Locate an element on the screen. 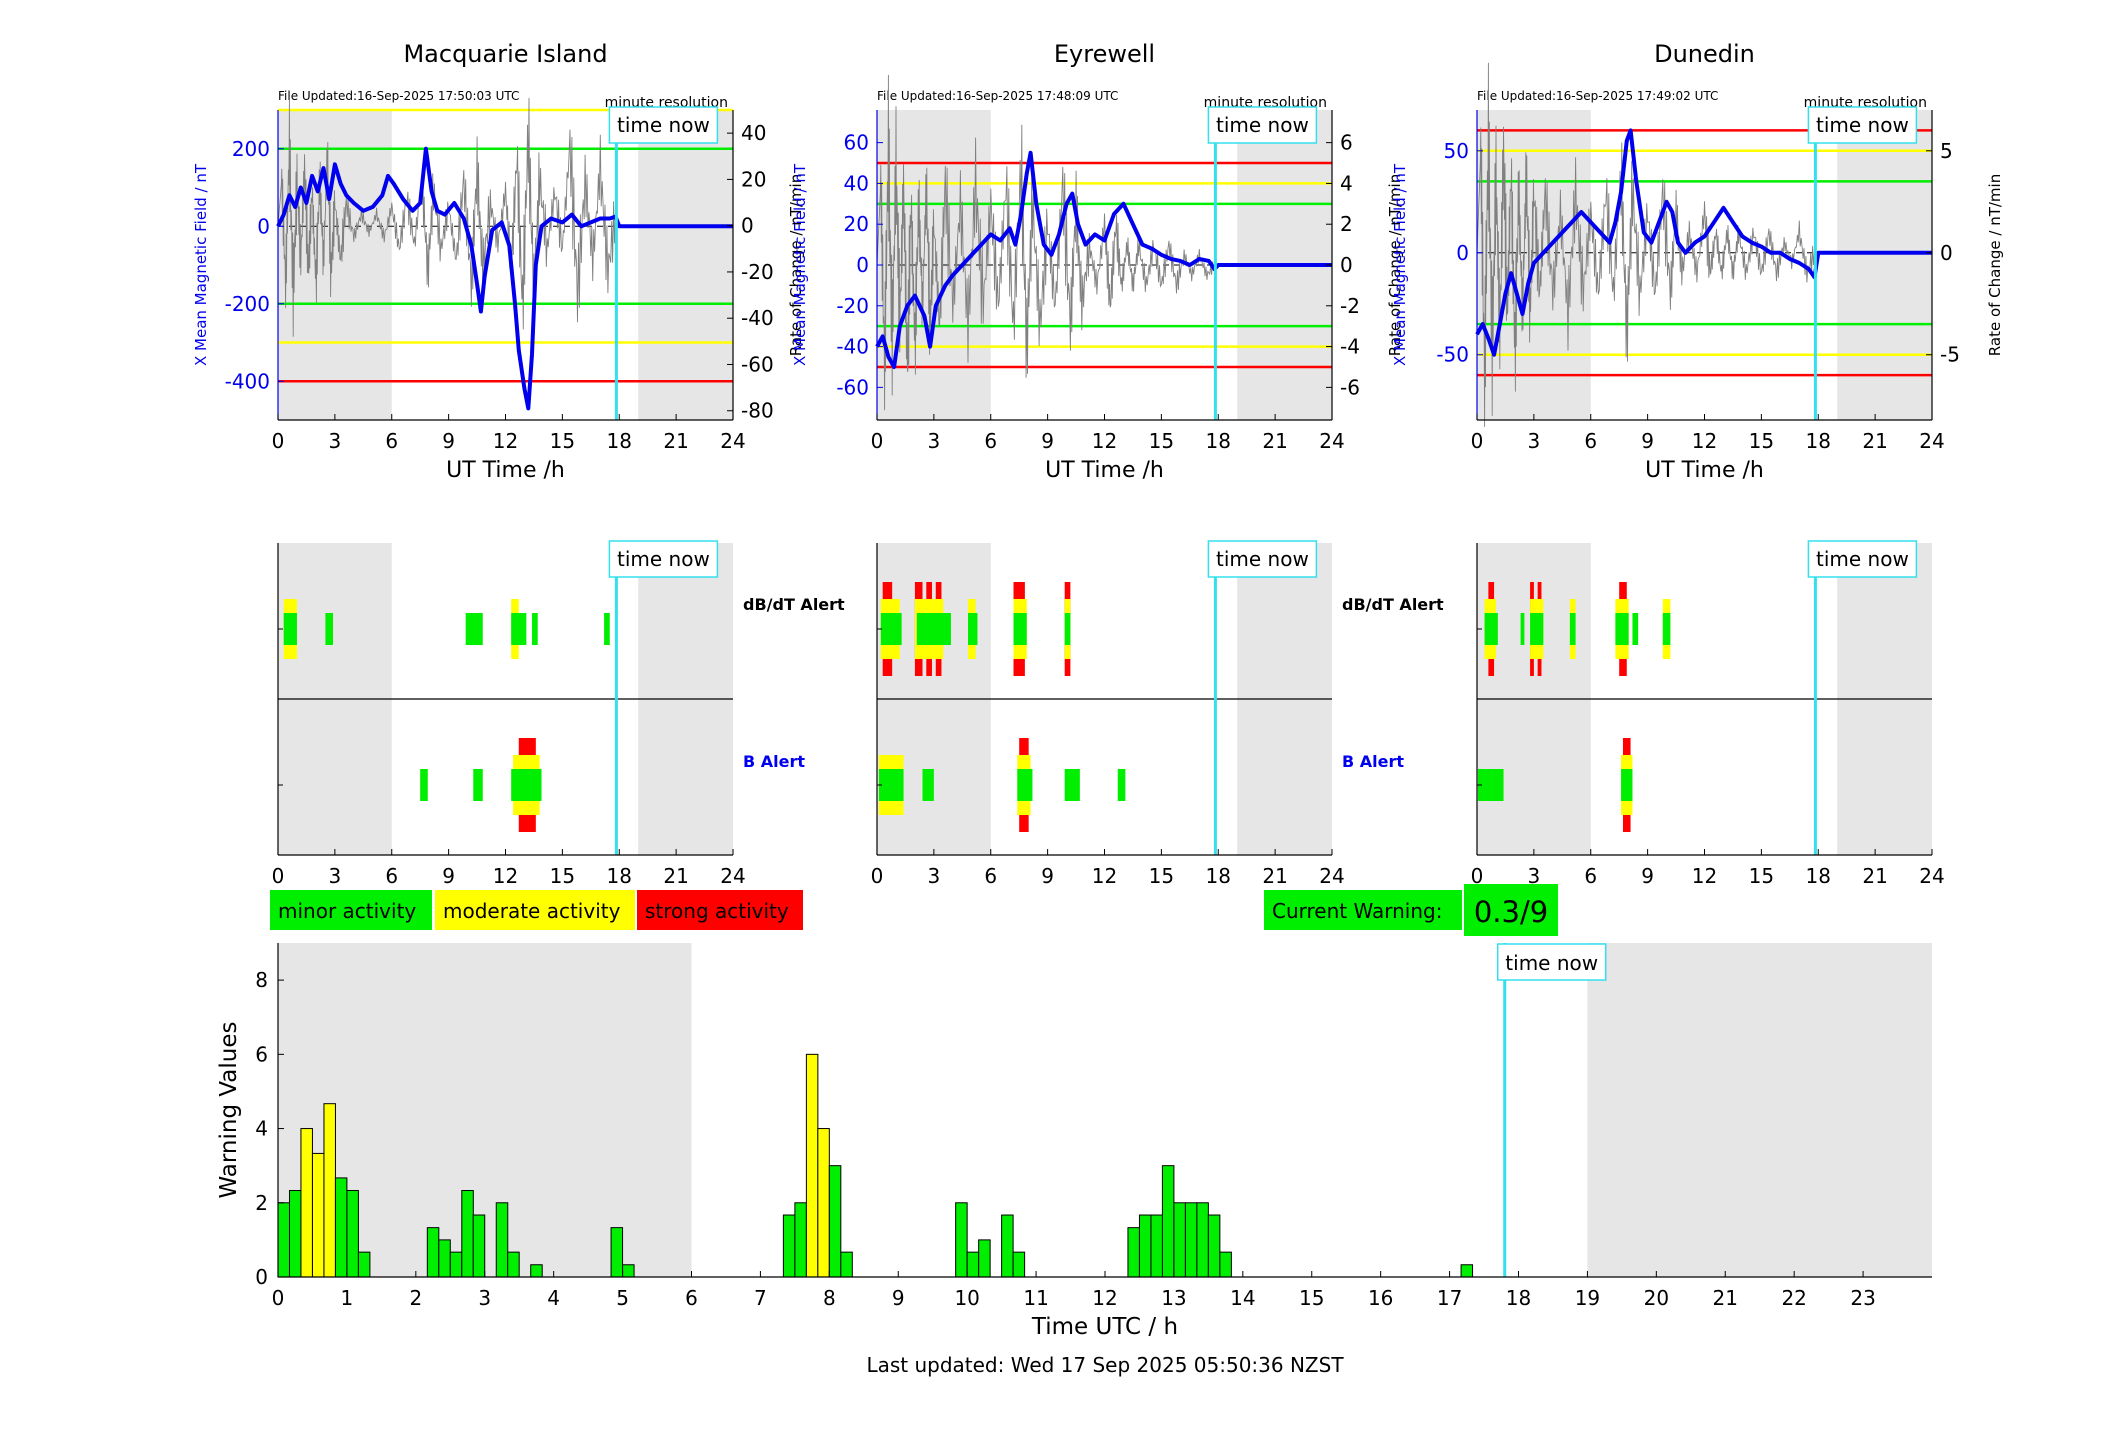  left-tick-label: 20 is located at coordinates (856, 224).